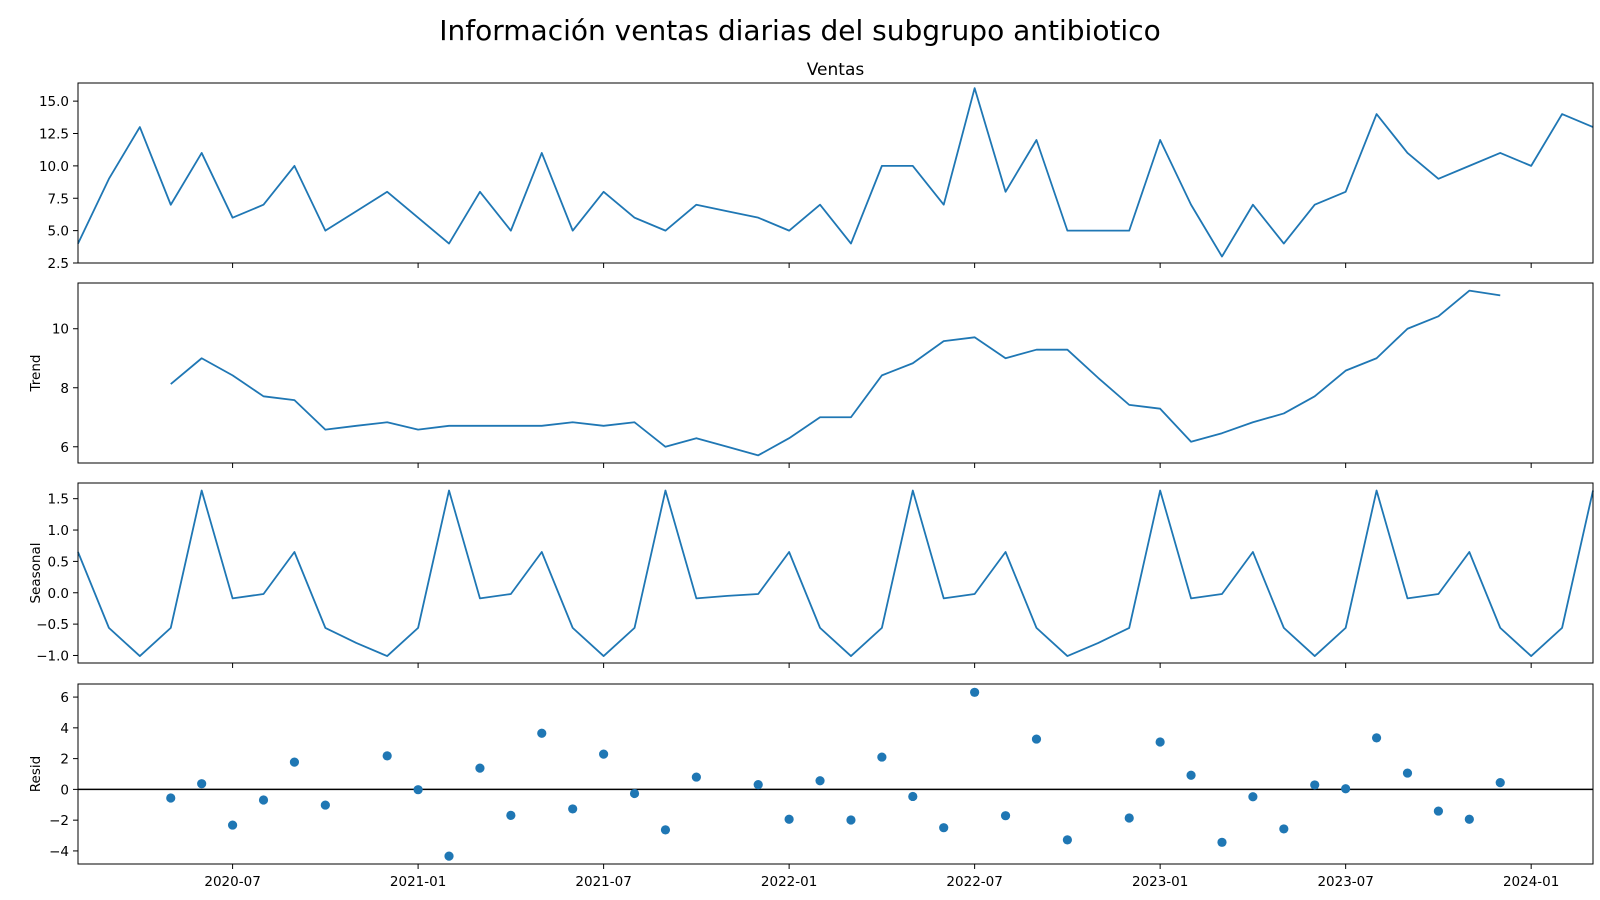 This screenshot has height=900, width=1600. Describe the element at coordinates (36, 572) in the screenshot. I see `y-axis-label: Seasonal` at that location.